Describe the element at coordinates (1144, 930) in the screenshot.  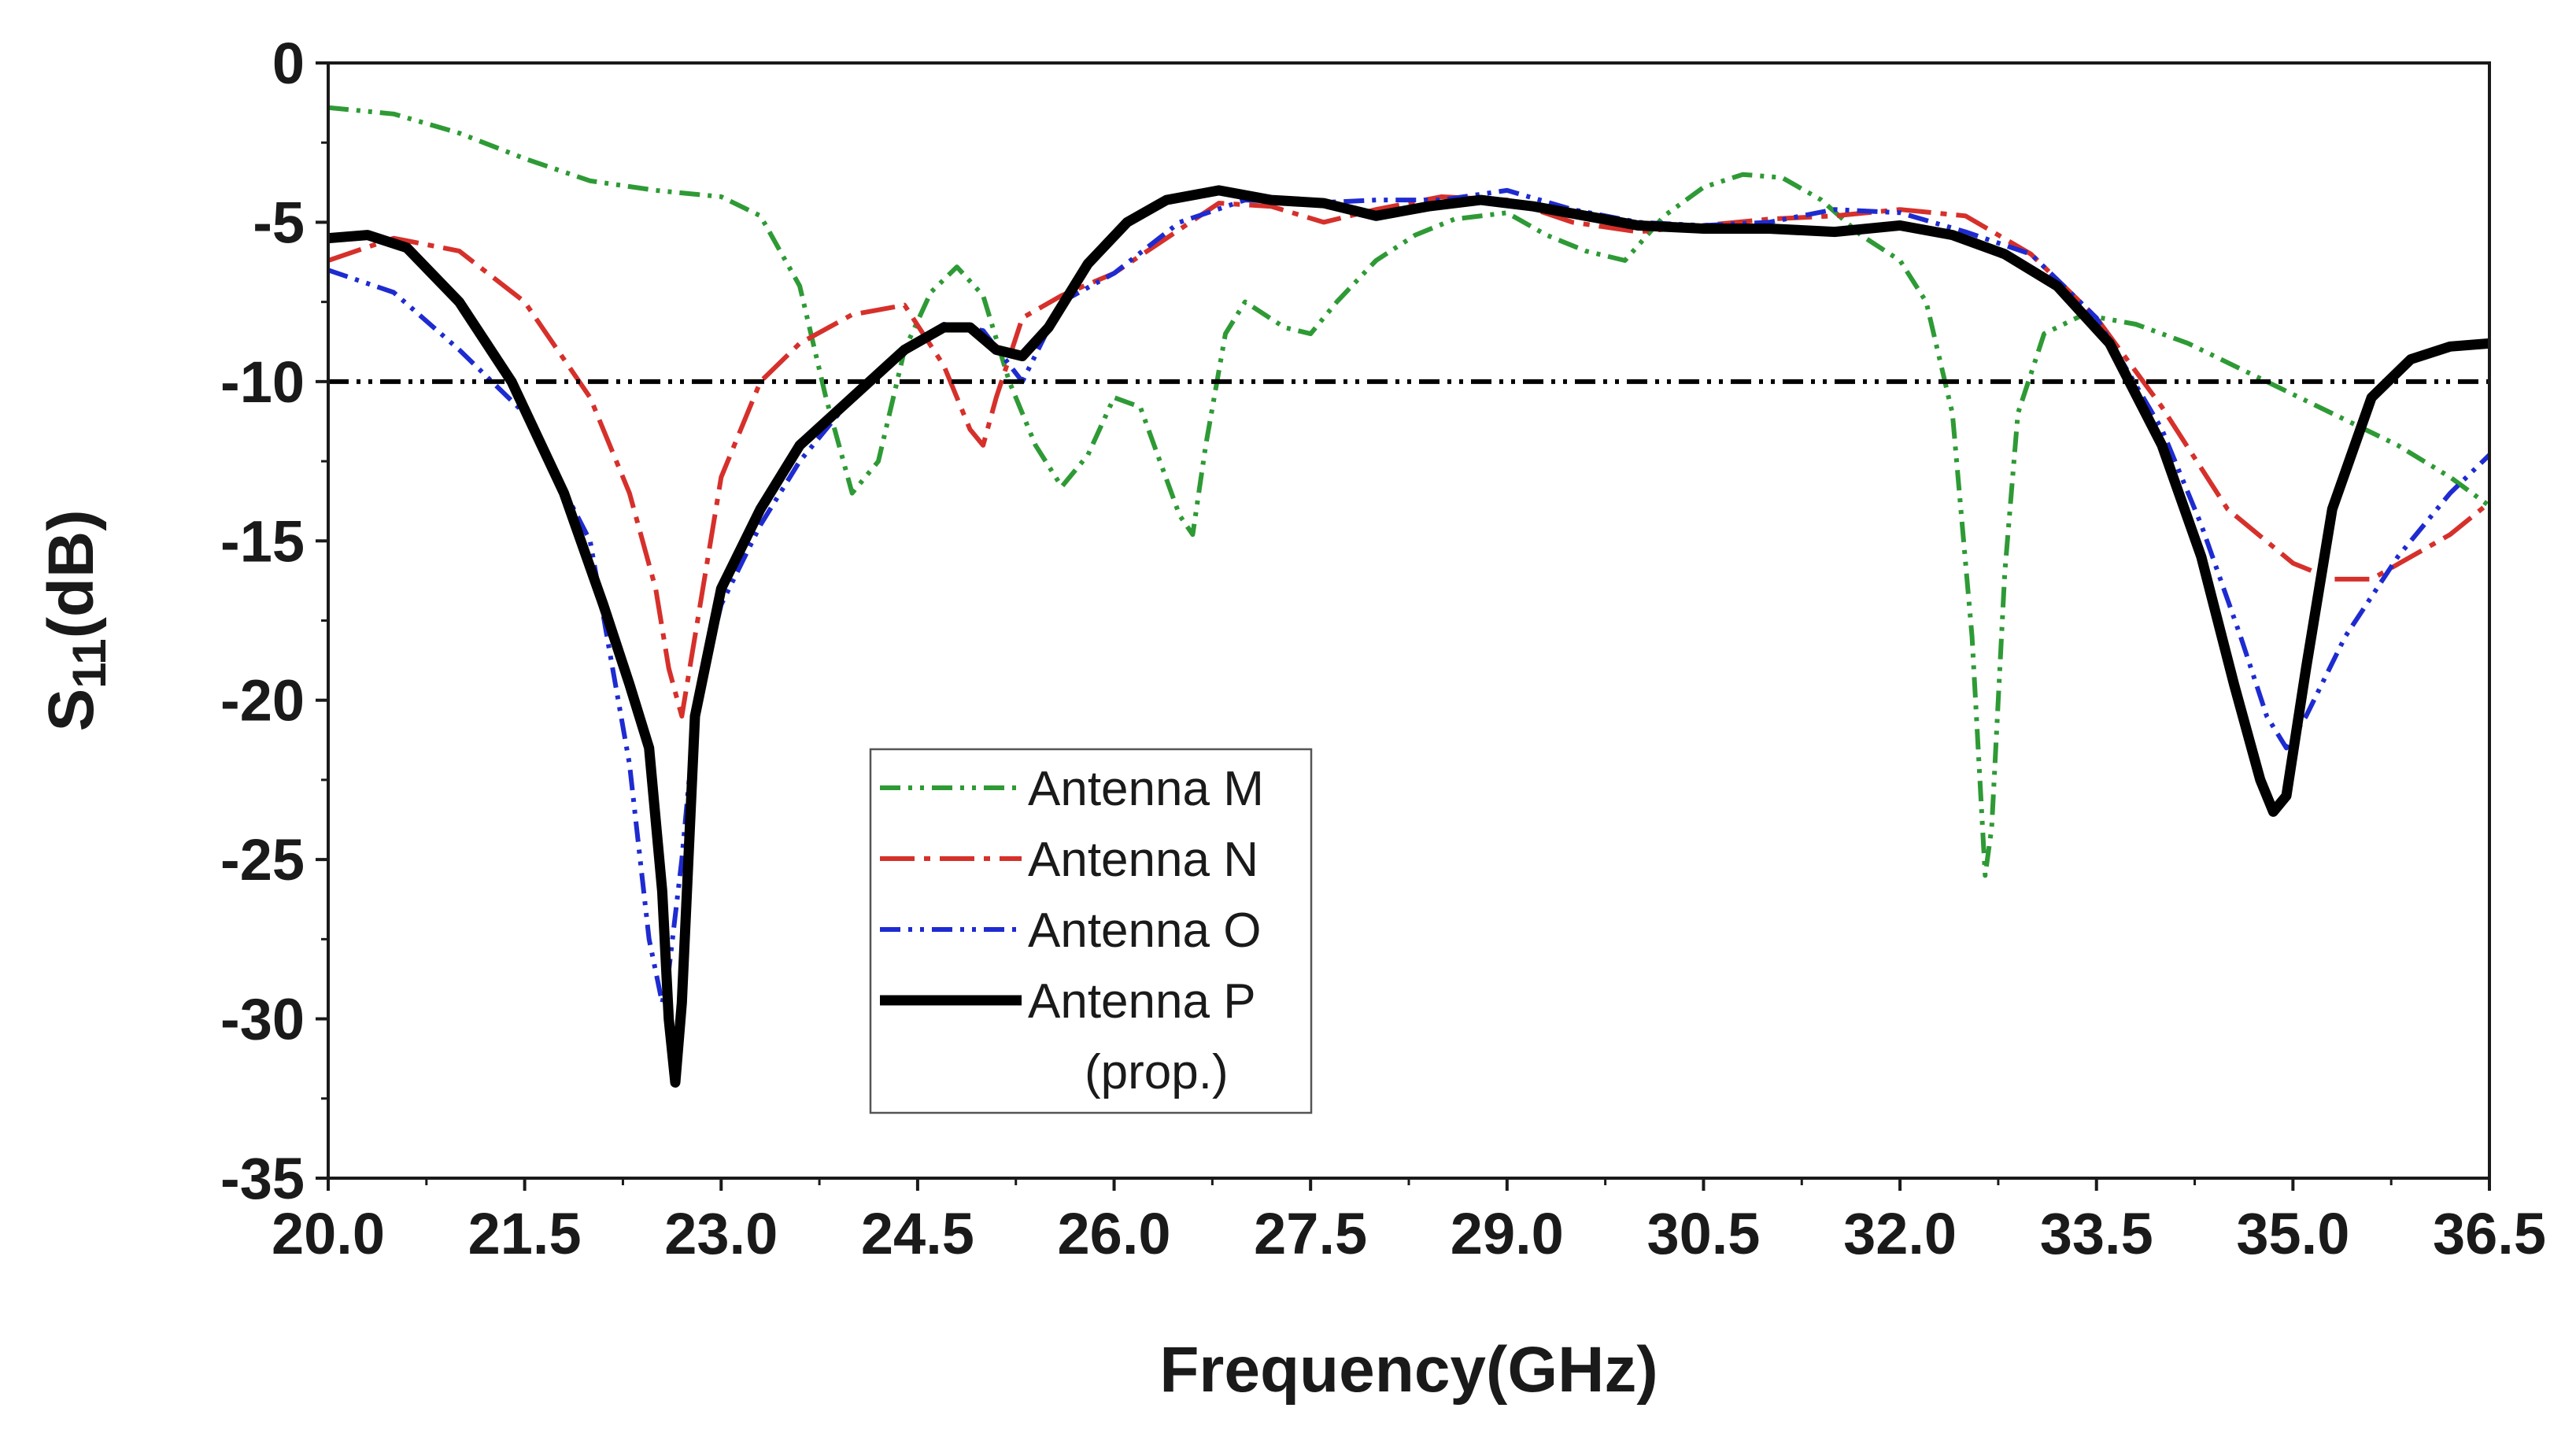
I see `legend-label-antenna-o: Antenna O` at that location.